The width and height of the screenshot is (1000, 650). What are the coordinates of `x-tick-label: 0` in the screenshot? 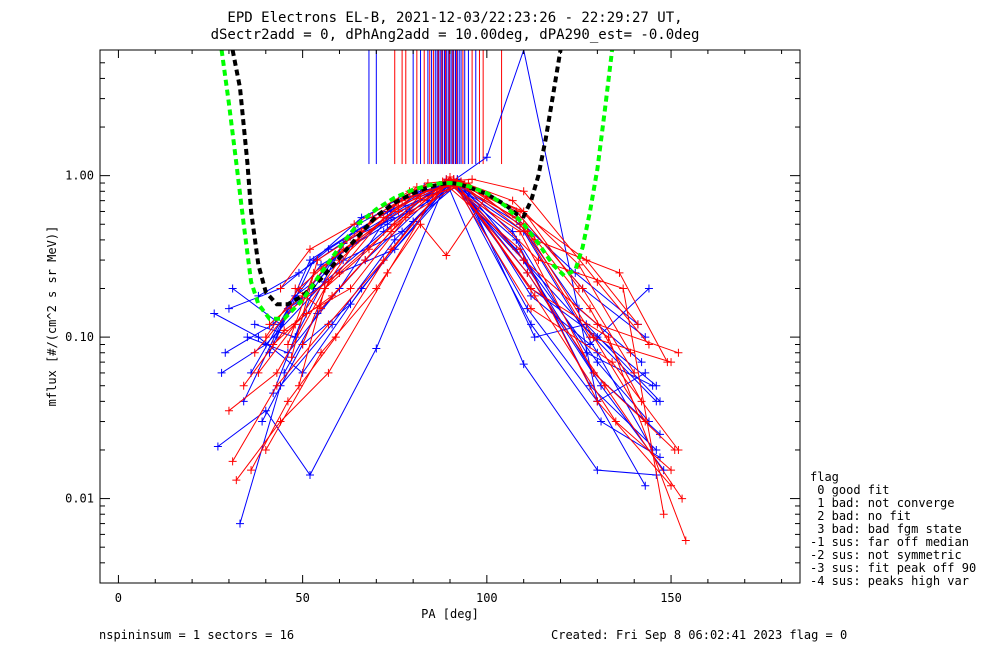 It's located at (118, 598).